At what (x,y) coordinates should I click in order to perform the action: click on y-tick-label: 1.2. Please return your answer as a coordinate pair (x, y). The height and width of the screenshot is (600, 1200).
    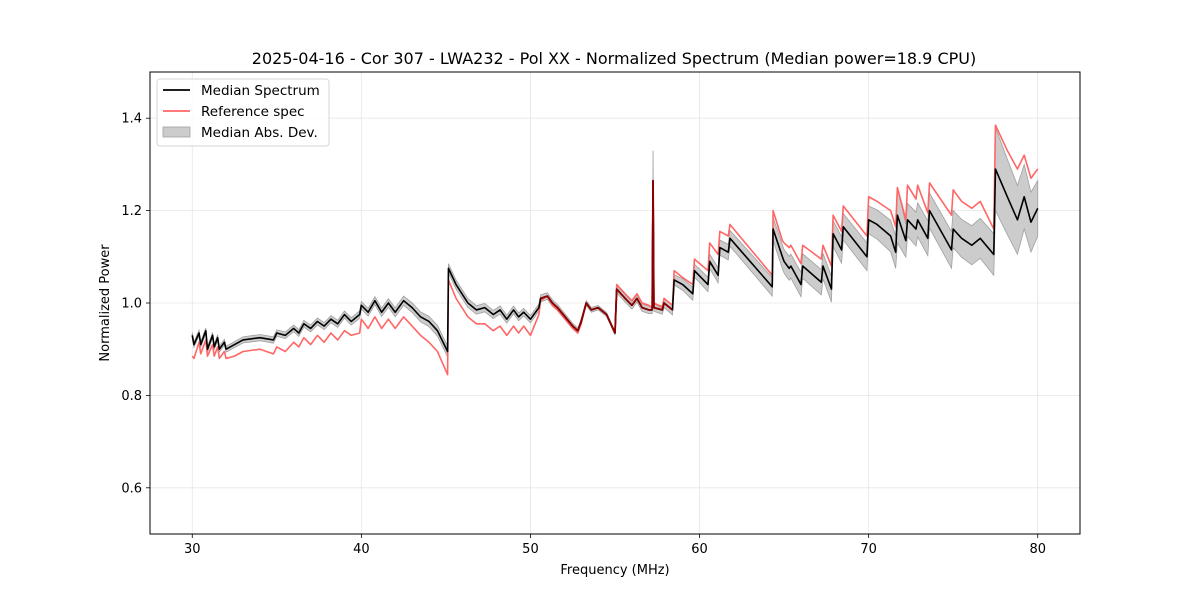
    Looking at the image, I should click on (131, 211).